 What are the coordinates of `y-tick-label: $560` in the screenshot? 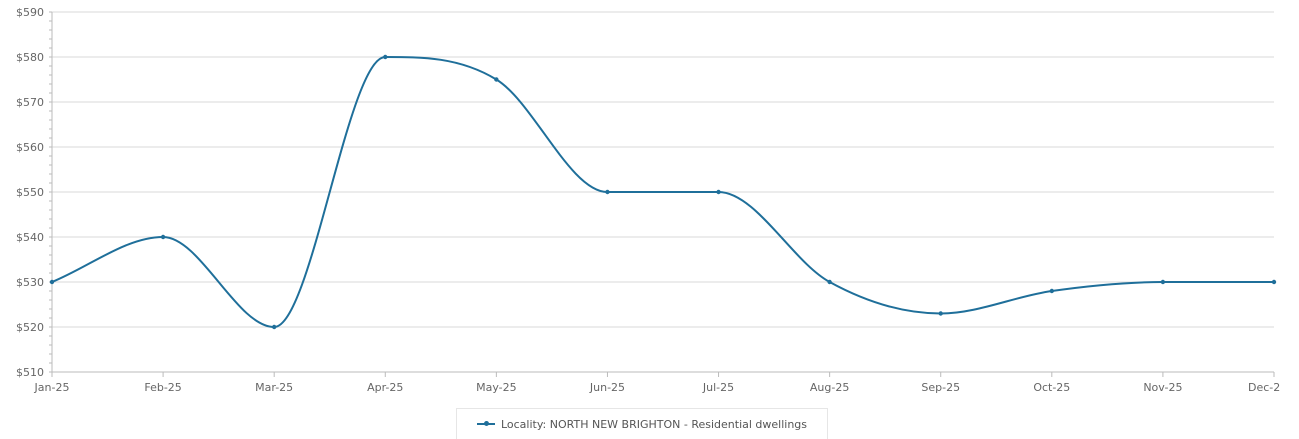 It's located at (30, 147).